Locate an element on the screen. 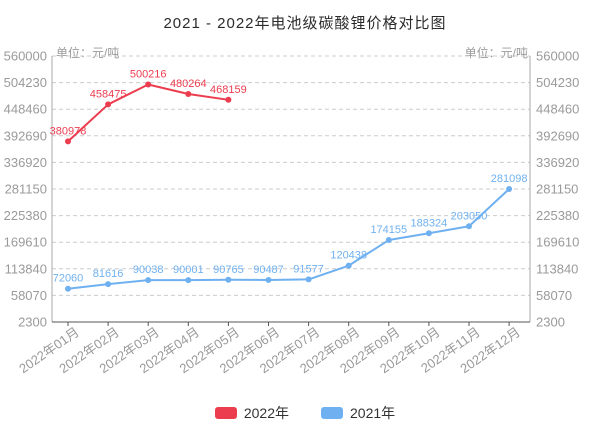 This screenshot has width=610, height=436. data-point-label: 120438 is located at coordinates (348, 256).